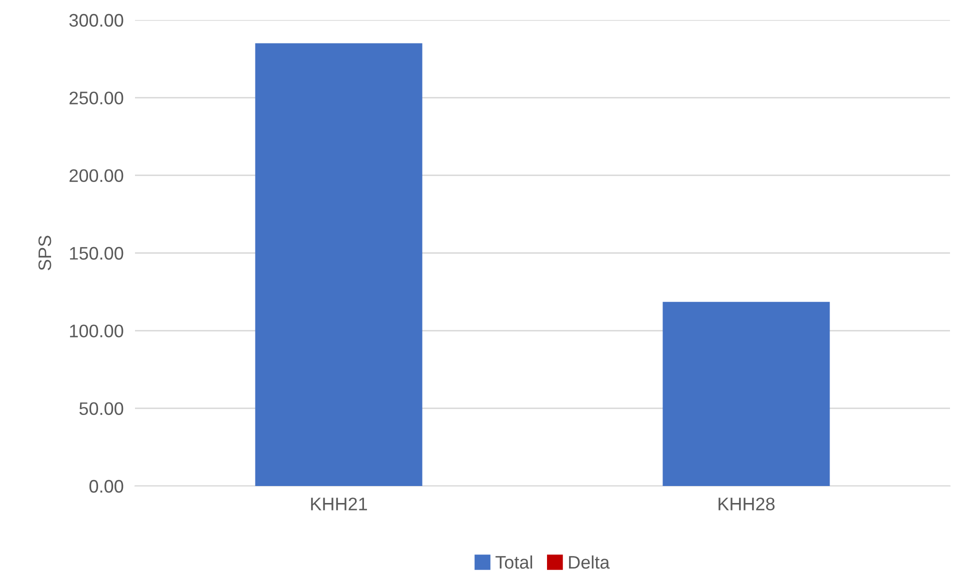 This screenshot has height=582, width=960. What do you see at coordinates (45, 253) in the screenshot?
I see `y-axis-title: SPS` at bounding box center [45, 253].